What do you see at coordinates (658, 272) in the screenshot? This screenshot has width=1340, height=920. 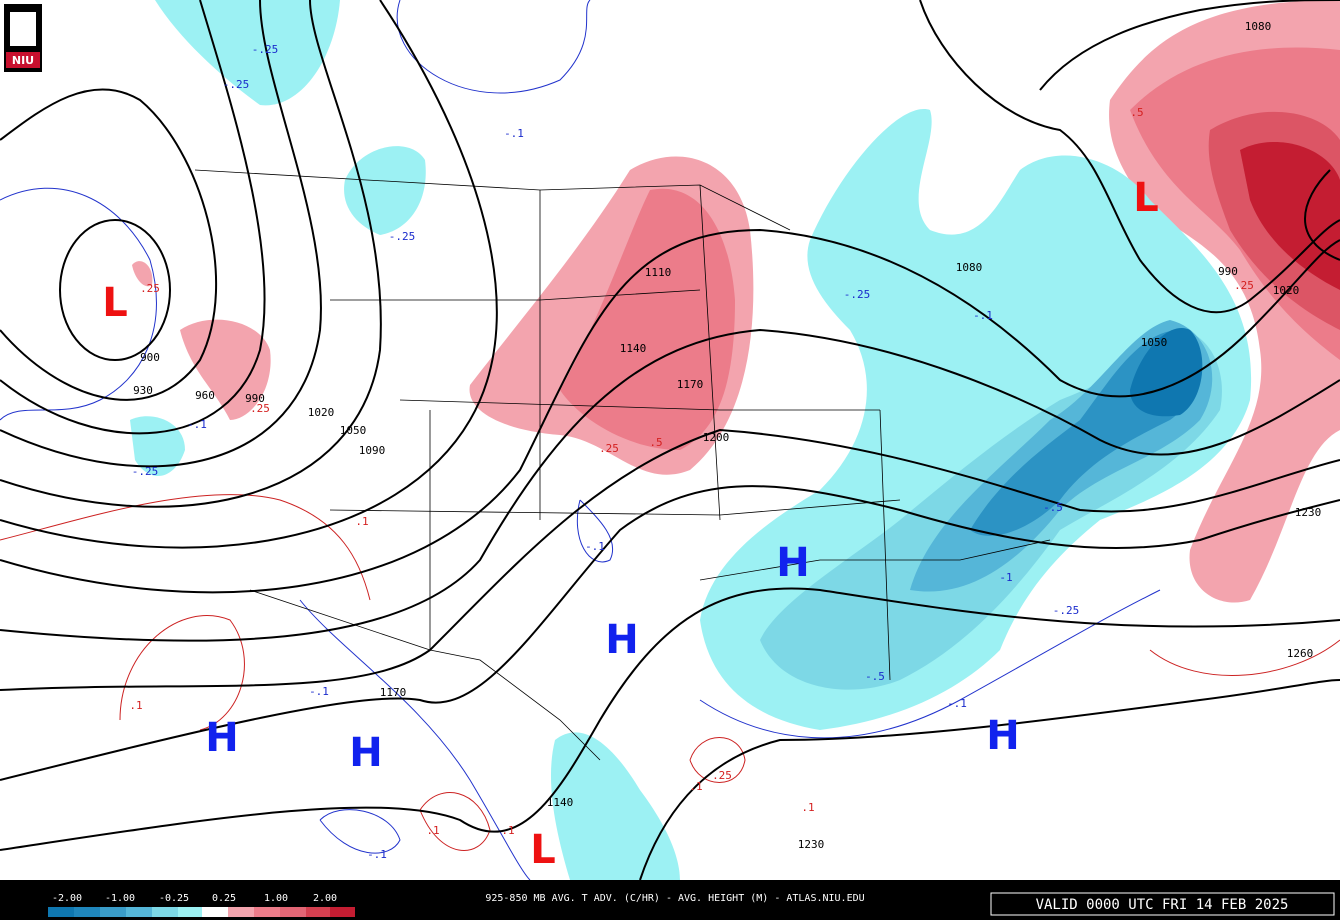 I see `height-label: 1110` at bounding box center [658, 272].